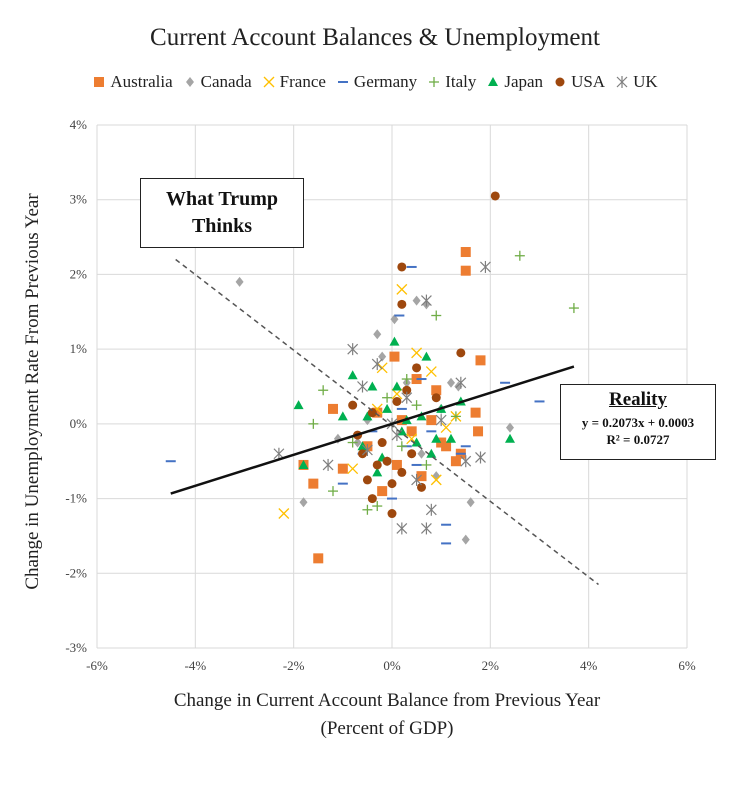 The height and width of the screenshot is (800, 750). I want to click on y-tick-label: -2%, so click(76, 572).